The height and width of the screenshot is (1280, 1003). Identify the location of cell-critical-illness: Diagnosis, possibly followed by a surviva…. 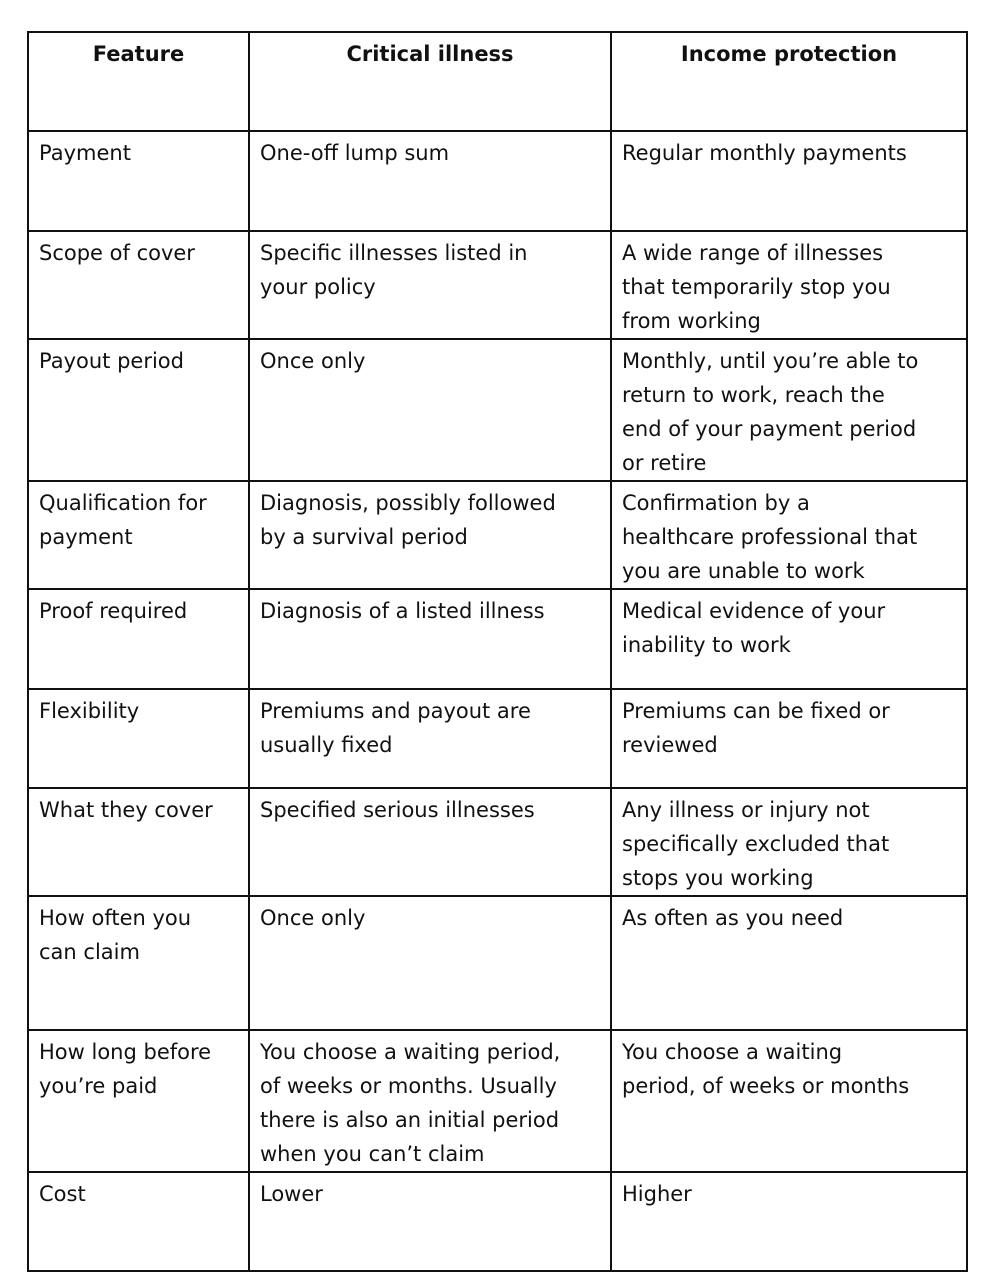
(430, 535).